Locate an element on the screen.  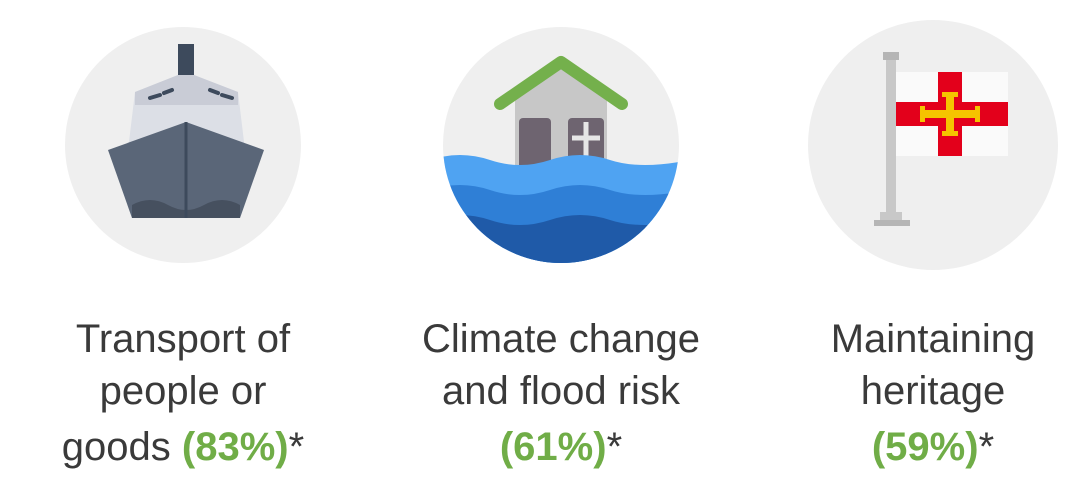
ship-icon is located at coordinates (186, 131).